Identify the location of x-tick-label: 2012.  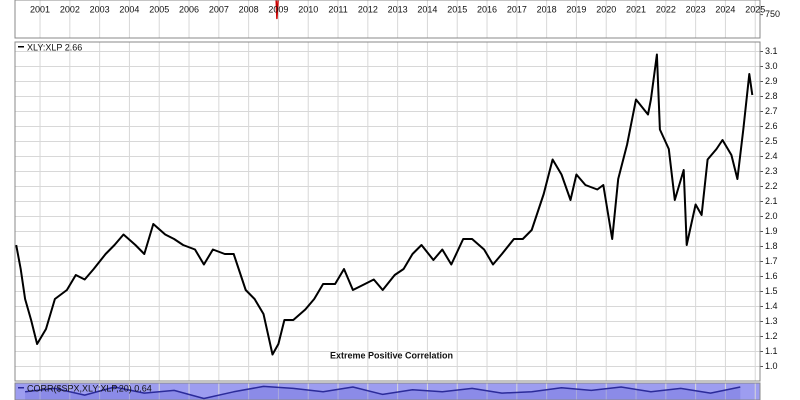
(368, 9).